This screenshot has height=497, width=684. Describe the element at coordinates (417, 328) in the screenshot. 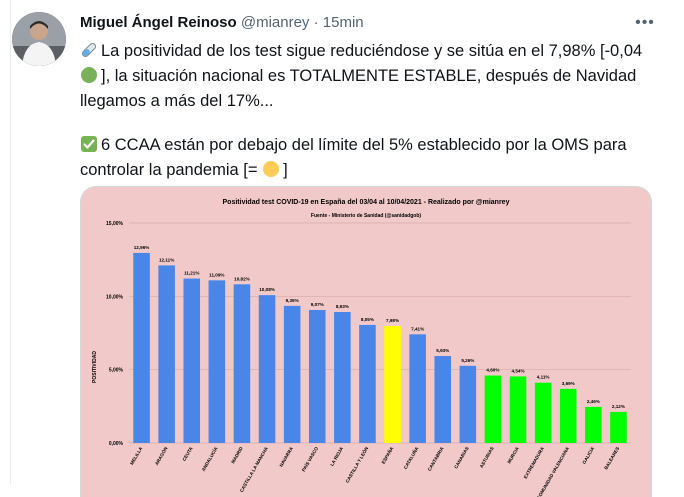

I see `data-label: 7,41%` at that location.